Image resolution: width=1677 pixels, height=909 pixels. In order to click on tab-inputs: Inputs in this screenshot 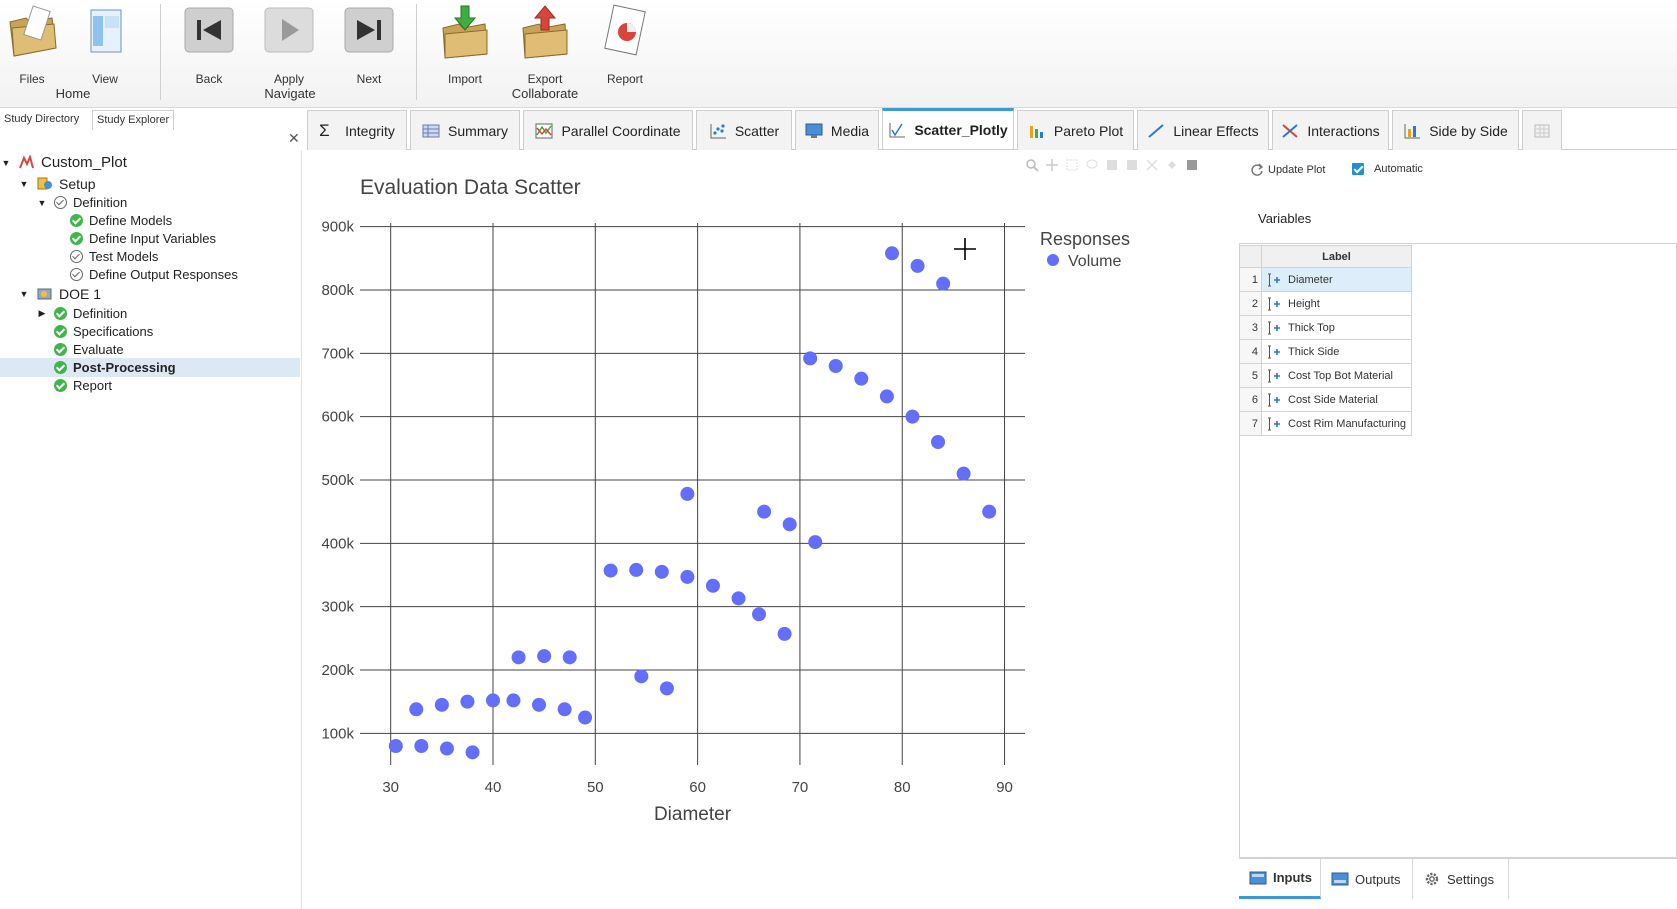, I will do `click(1280, 879)`.